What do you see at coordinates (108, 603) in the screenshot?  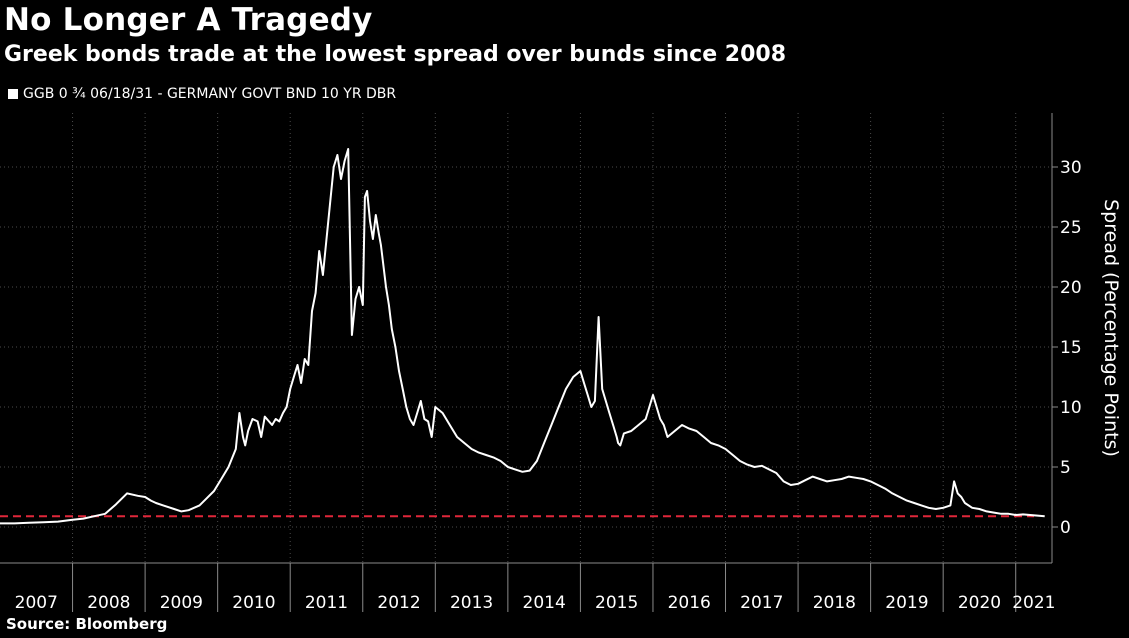 I see `x-tick-label: 2008` at bounding box center [108, 603].